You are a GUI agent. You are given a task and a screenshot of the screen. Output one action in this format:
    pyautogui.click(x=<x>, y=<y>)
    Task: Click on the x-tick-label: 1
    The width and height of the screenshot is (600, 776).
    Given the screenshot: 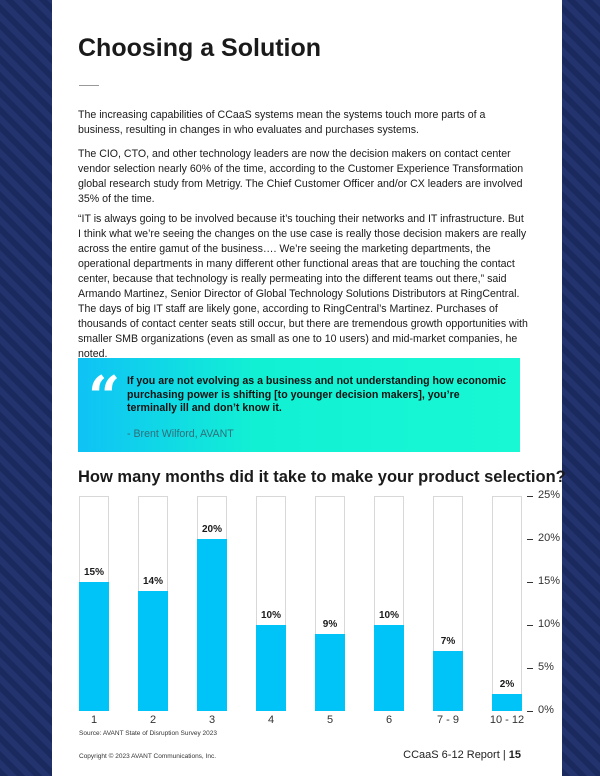 What is the action you would take?
    pyautogui.click(x=94, y=720)
    